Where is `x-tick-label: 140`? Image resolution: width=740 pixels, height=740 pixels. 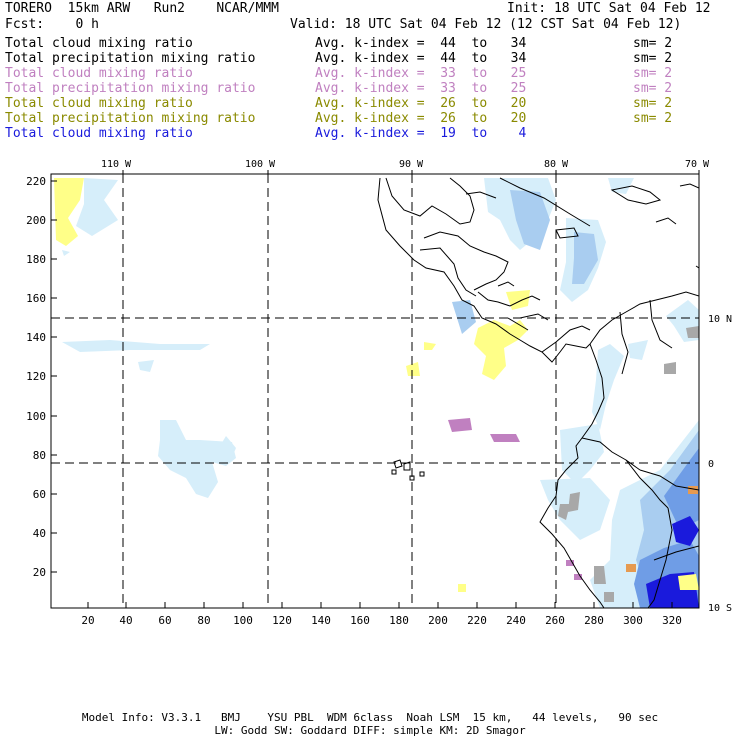 x-tick-label: 140 is located at coordinates (321, 620).